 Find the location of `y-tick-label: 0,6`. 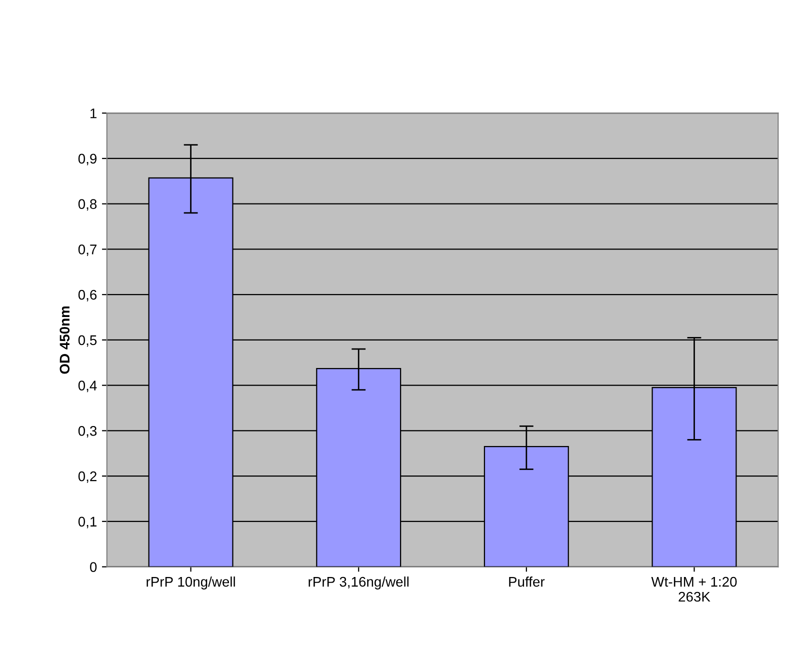

y-tick-label: 0,6 is located at coordinates (87, 296).